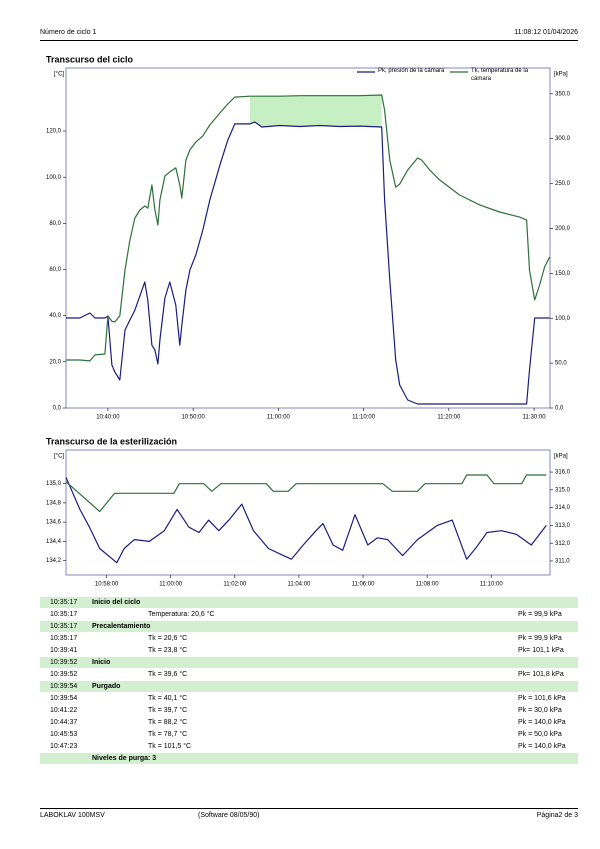 This screenshot has height=849, width=600. Describe the element at coordinates (168, 710) in the screenshot. I see `row-temperature: Tk = 39,7 °C` at that location.